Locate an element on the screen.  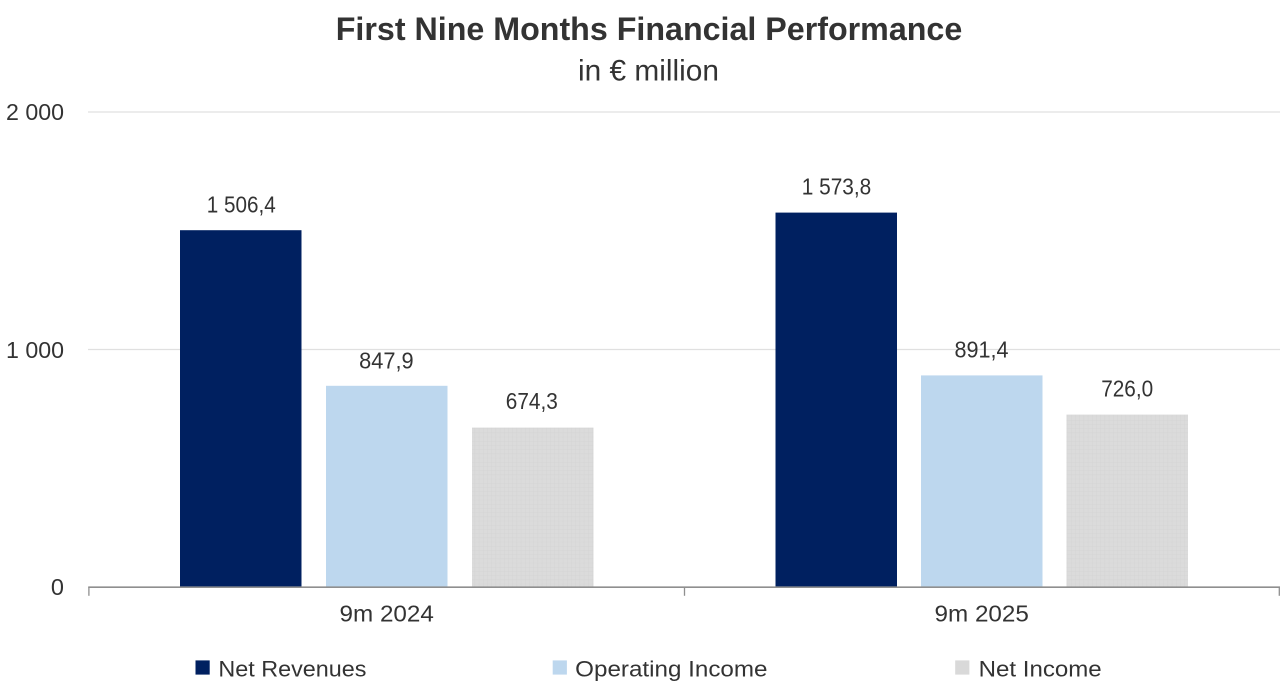
svg-text: Net Revenues is located at coordinates (292, 669).